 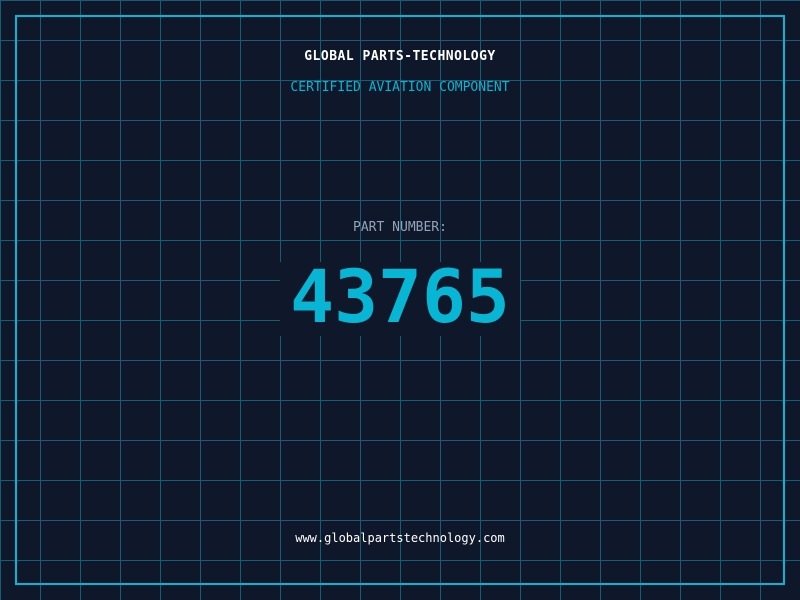 I want to click on part-number-label: PART NUMBER:, so click(x=400, y=227).